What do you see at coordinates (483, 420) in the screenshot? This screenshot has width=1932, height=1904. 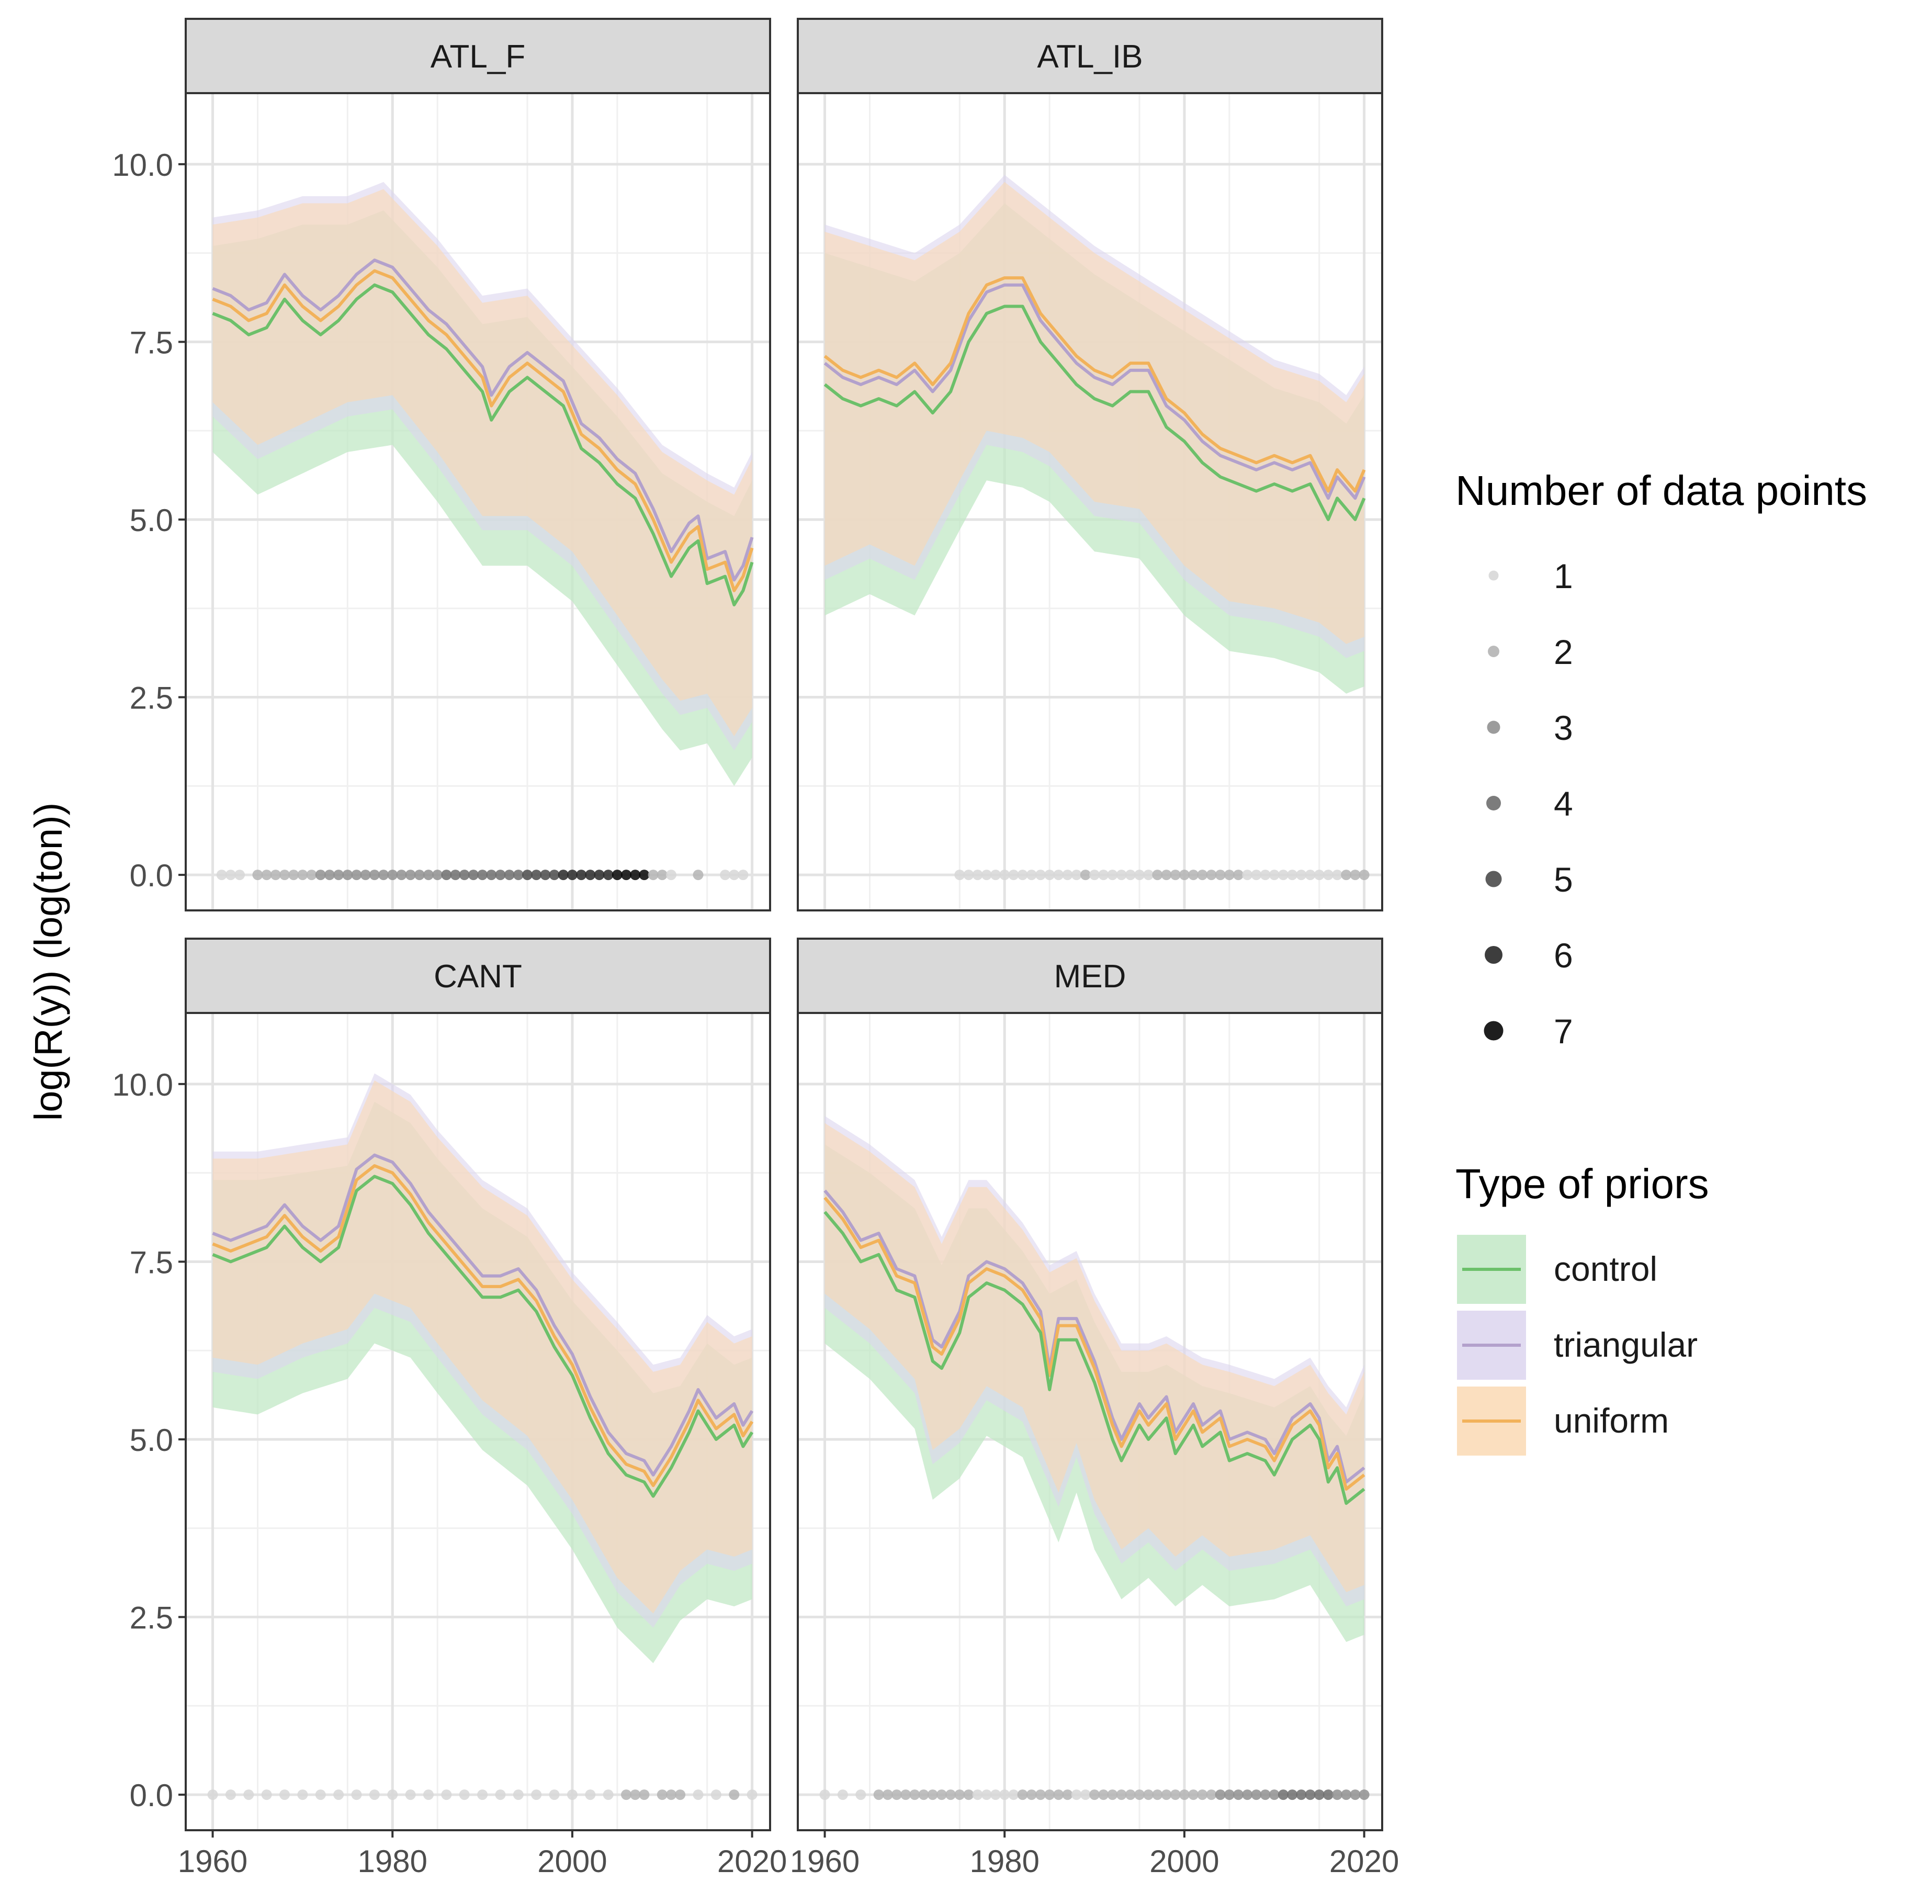 I see `line-triangular` at bounding box center [483, 420].